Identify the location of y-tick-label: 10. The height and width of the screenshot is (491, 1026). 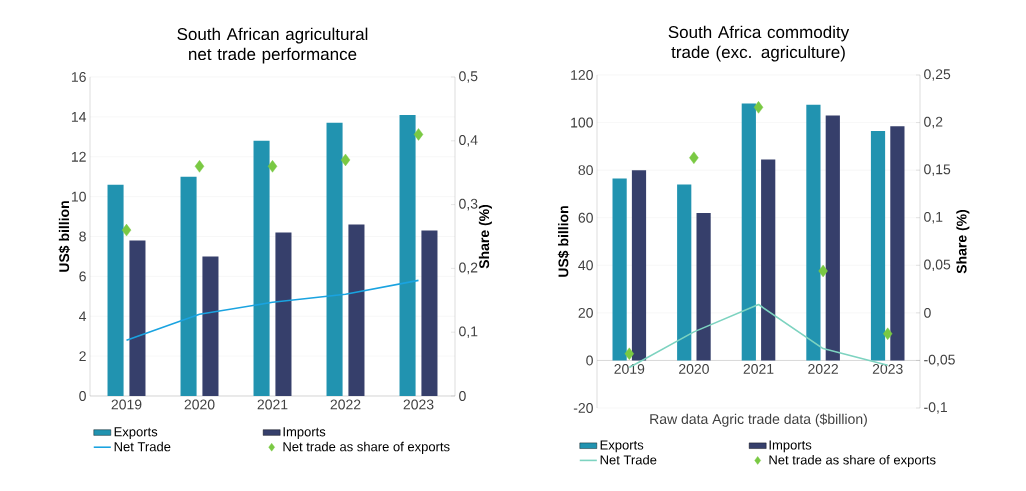
(78, 196).